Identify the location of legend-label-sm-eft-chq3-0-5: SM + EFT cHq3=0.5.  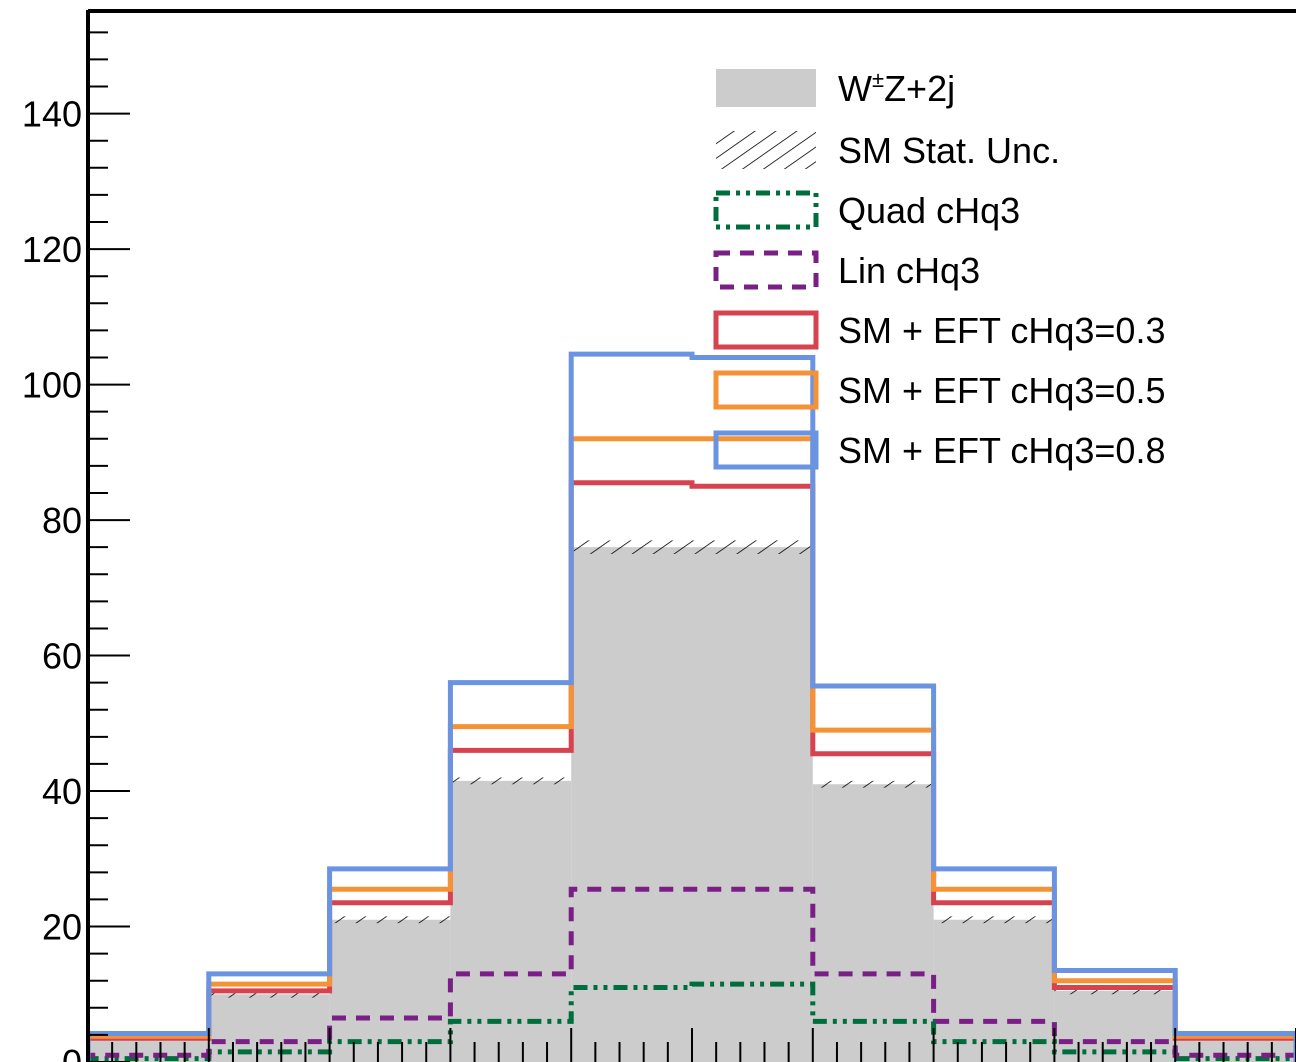
(1001, 390).